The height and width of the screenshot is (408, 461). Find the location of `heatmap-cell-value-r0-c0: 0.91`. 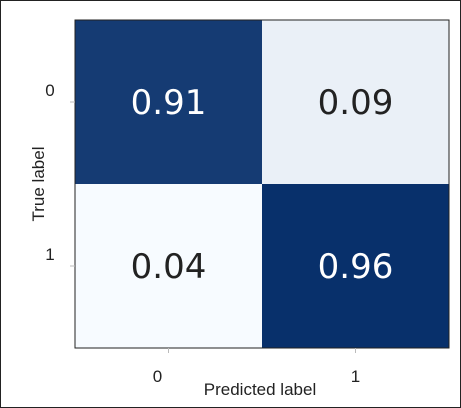

heatmap-cell-value-r0-c0: 0.91 is located at coordinates (169, 103).